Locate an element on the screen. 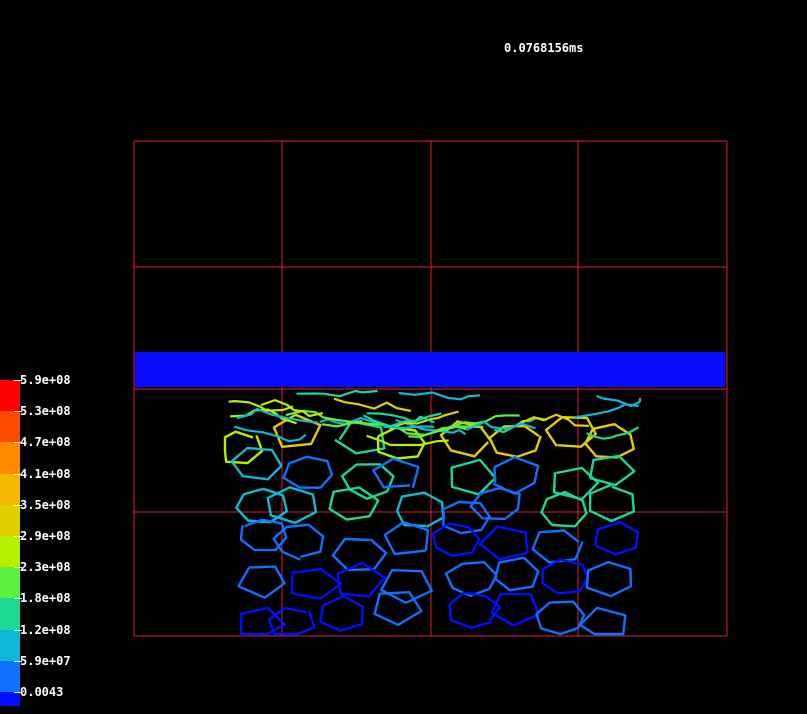  colorbar-label: 2.9e+08 is located at coordinates (45, 536).